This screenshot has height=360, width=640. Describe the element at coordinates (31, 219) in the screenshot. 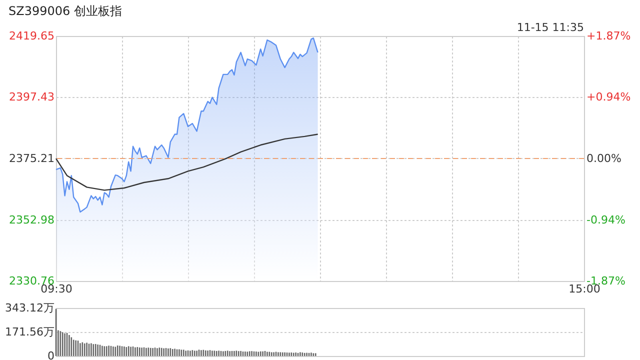

I see `y-tick-label: 2352.98` at that location.